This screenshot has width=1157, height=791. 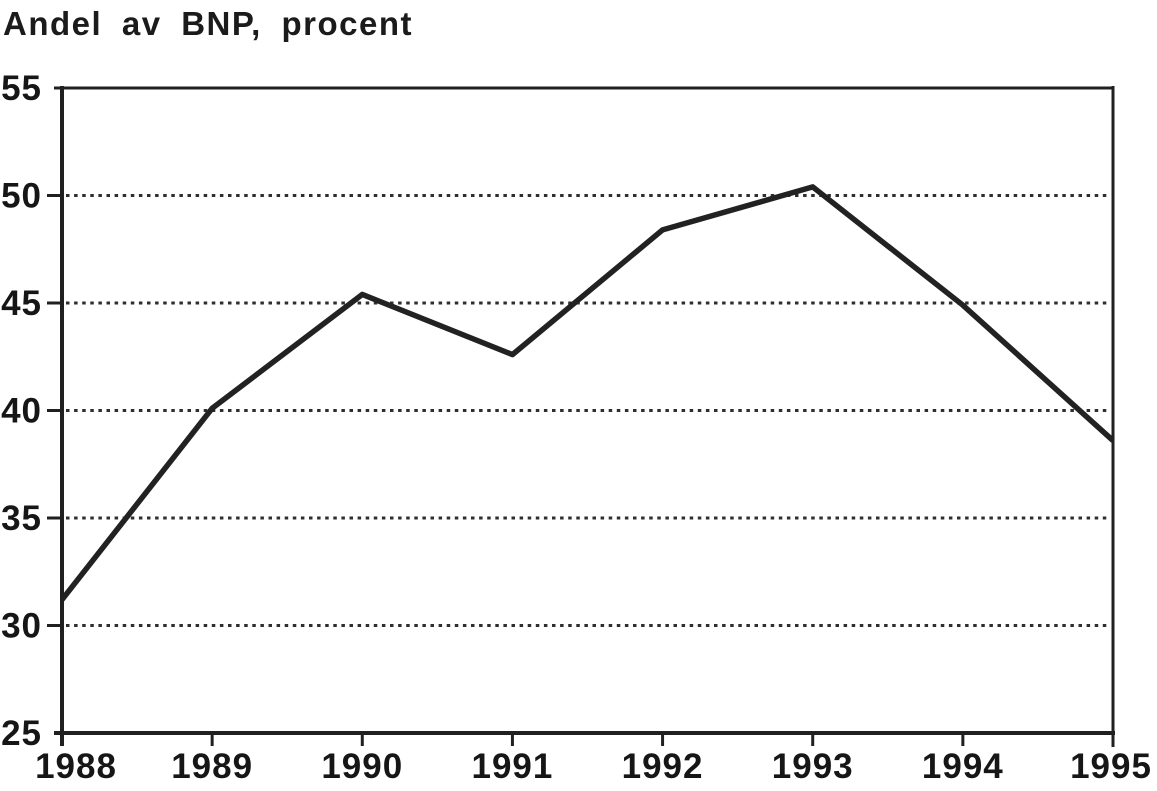 I want to click on x-axis-tick-label: 1995, so click(x=1111, y=766).